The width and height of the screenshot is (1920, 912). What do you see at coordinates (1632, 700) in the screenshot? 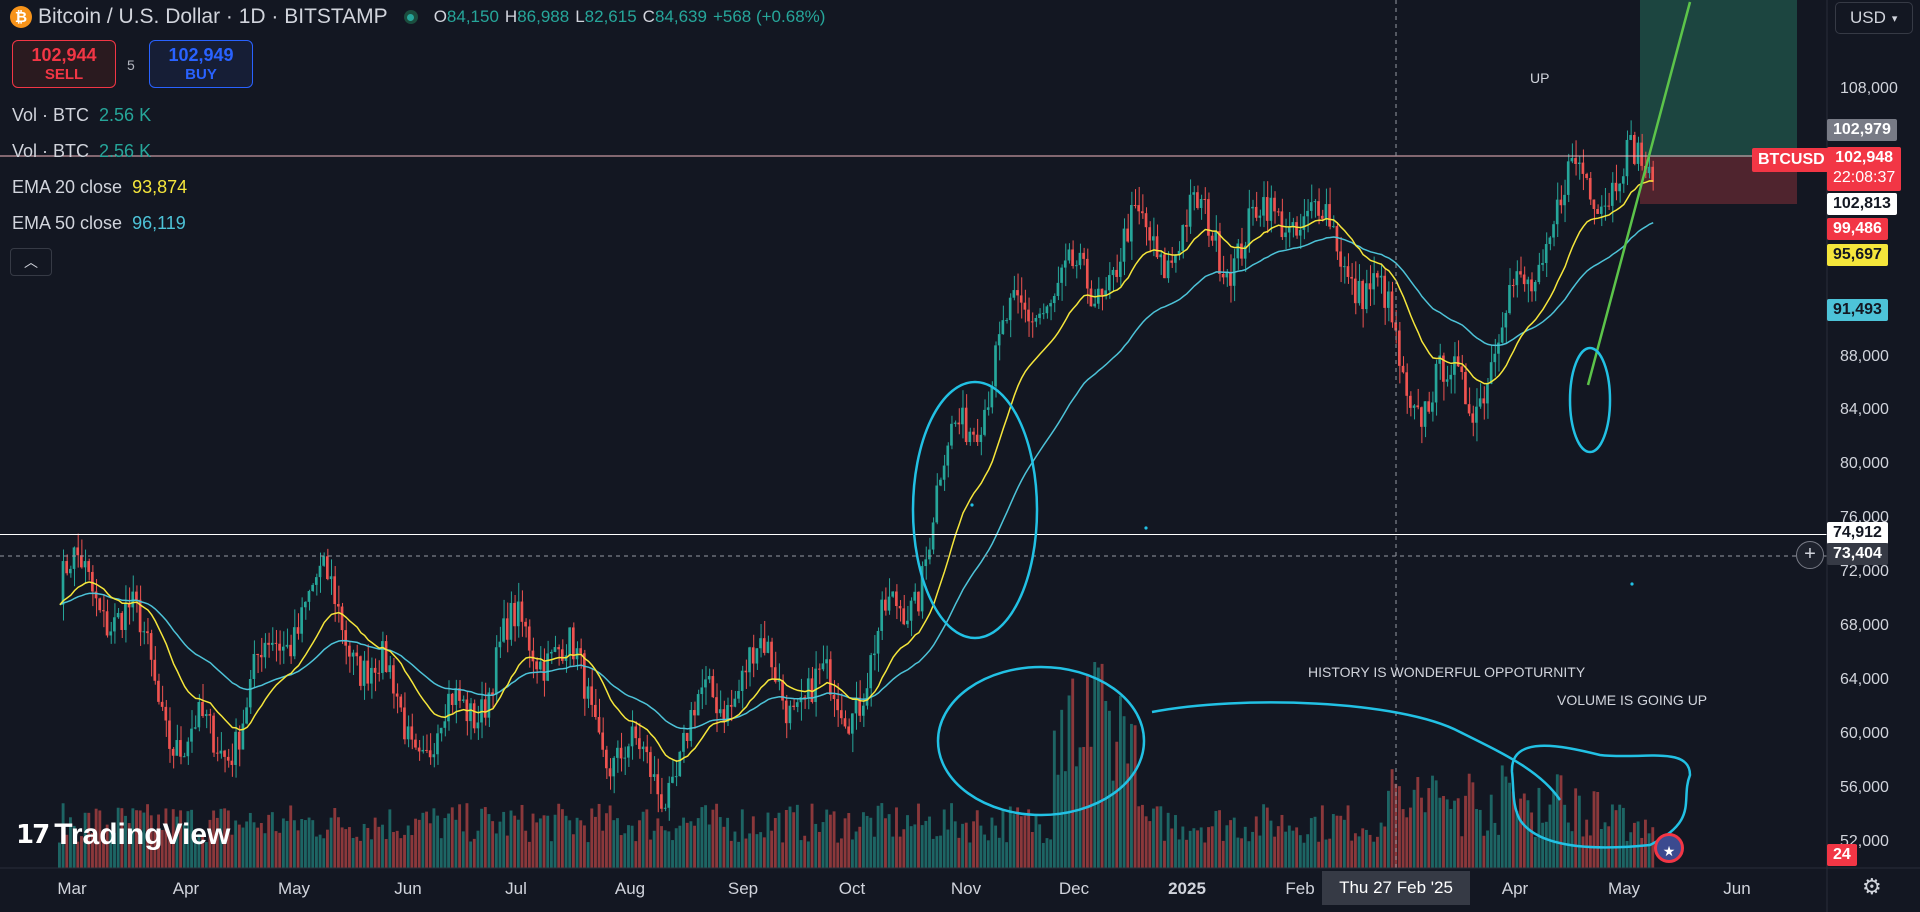
I see `annotation-volume: VOLUME IS GOING UP` at bounding box center [1632, 700].